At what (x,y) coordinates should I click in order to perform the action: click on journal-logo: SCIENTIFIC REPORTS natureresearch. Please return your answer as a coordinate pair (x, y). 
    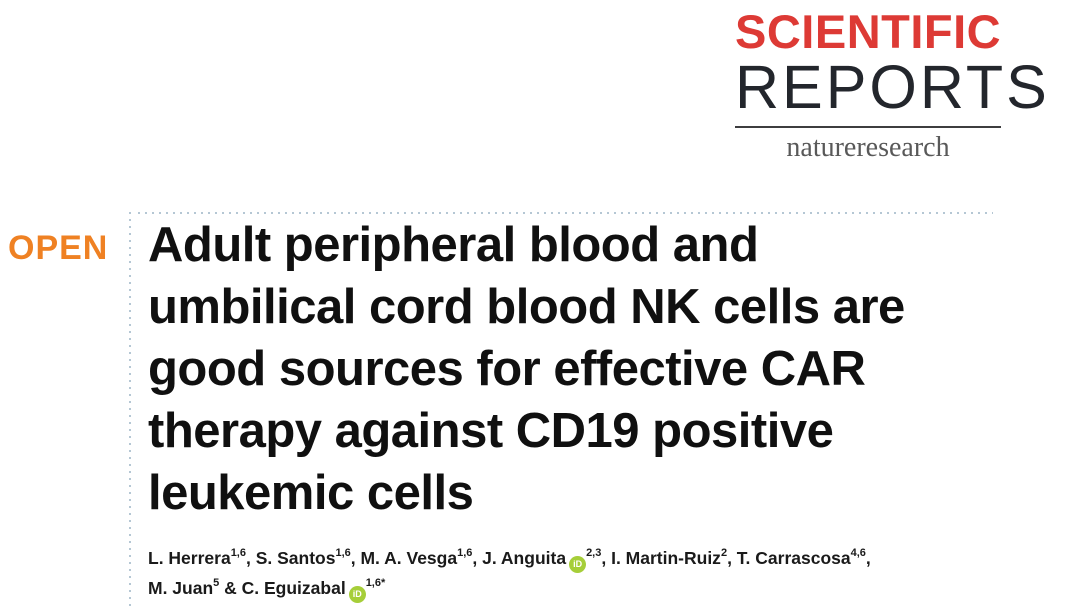
    Looking at the image, I should click on (892, 84).